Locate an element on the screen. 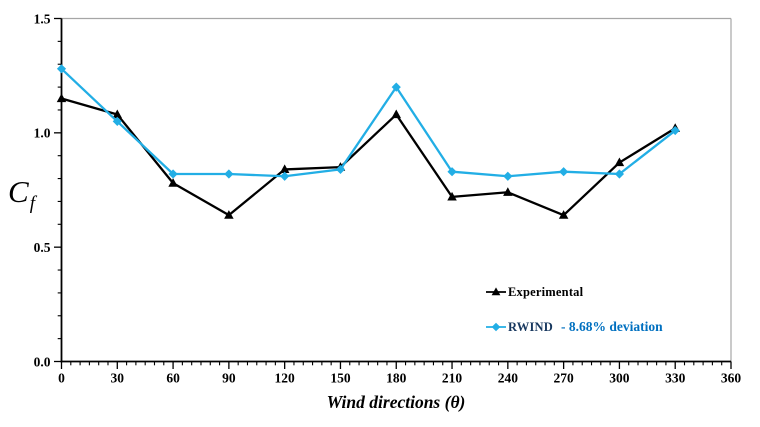 The height and width of the screenshot is (427, 760). y-axis: 0.0 0.5 1.0 1.5 is located at coordinates (48, 190).